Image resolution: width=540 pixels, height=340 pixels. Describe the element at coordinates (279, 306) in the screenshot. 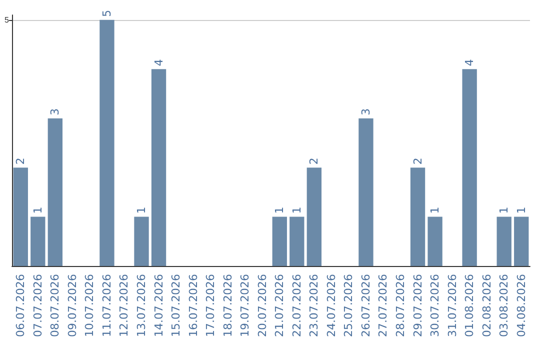

I see `x-tick-label: 21.07.2026` at that location.